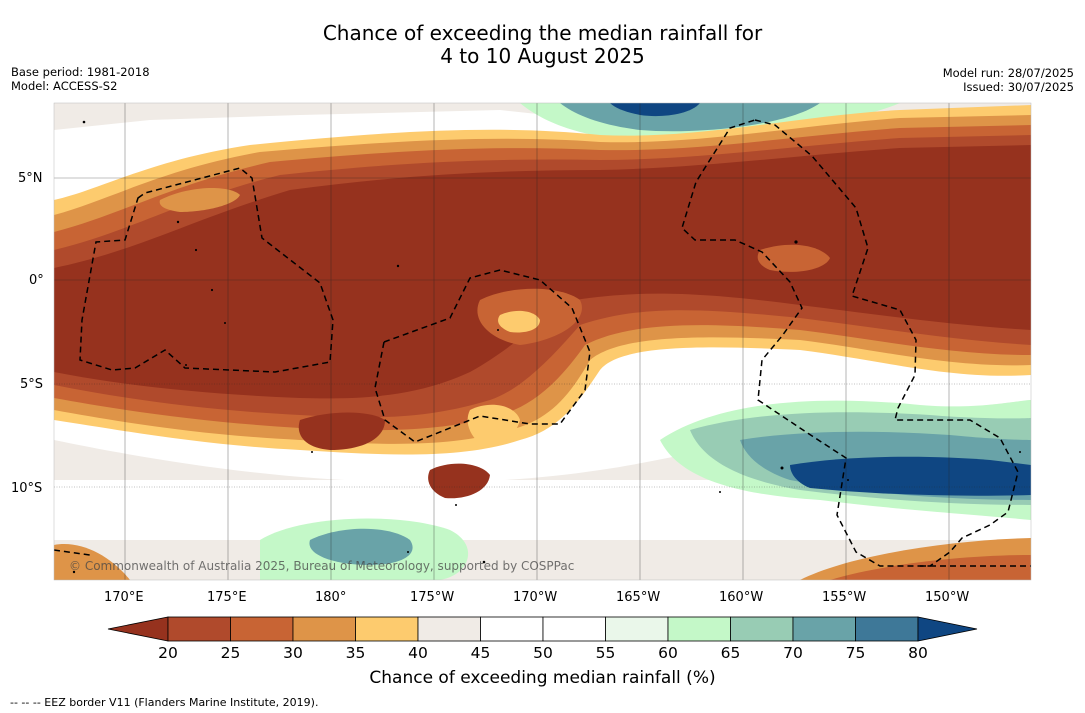 Image resolution: width=1085 pixels, height=713 pixels. I want to click on model-text: Model: ACCESS-S2, so click(64, 86).